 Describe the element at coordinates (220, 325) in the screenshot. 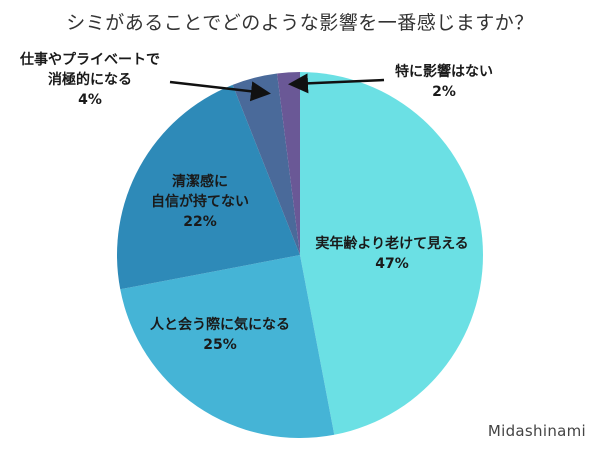

I see `slice-label-25-text: 人と会う際に気になる` at that location.